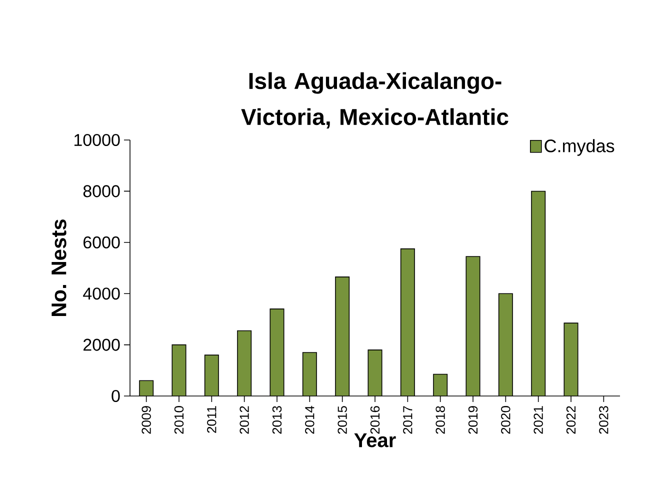 This screenshot has height=487, width=647. What do you see at coordinates (101, 294) in the screenshot?
I see `y-tick-label: 4000` at bounding box center [101, 294].